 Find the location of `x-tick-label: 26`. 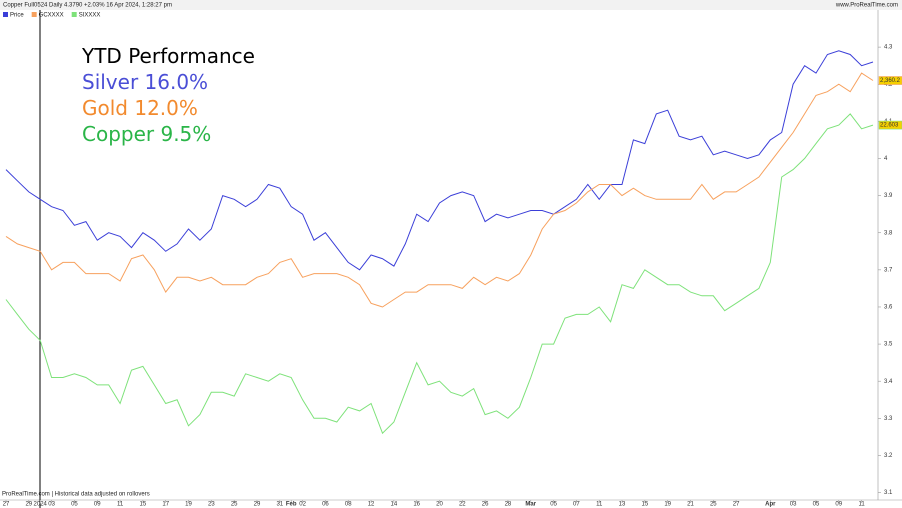

x-tick-label: 26 is located at coordinates (485, 505).